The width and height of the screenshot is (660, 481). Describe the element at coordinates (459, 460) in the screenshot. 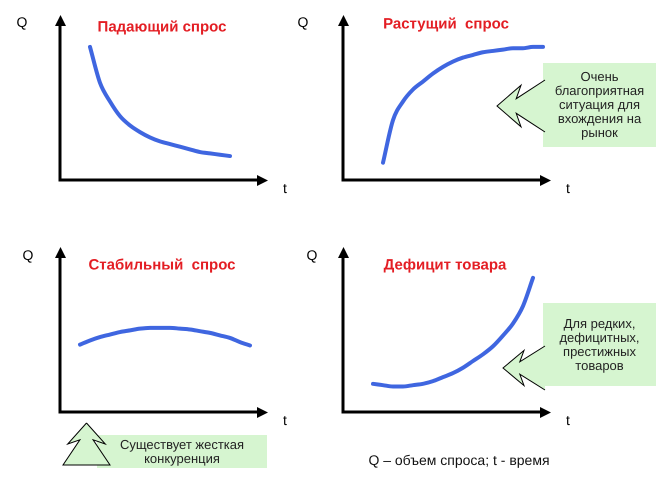

I see `text: Q – объем спроса; t - время` at that location.